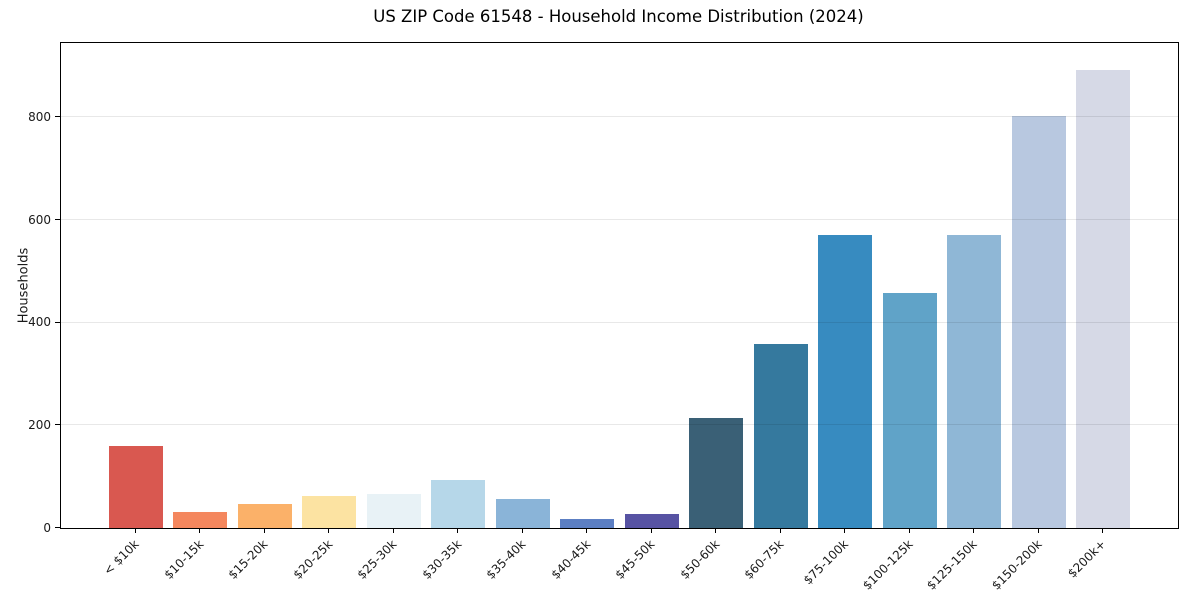  Describe the element at coordinates (200, 530) in the screenshot. I see `x-tick-mark-$10-15k` at that location.